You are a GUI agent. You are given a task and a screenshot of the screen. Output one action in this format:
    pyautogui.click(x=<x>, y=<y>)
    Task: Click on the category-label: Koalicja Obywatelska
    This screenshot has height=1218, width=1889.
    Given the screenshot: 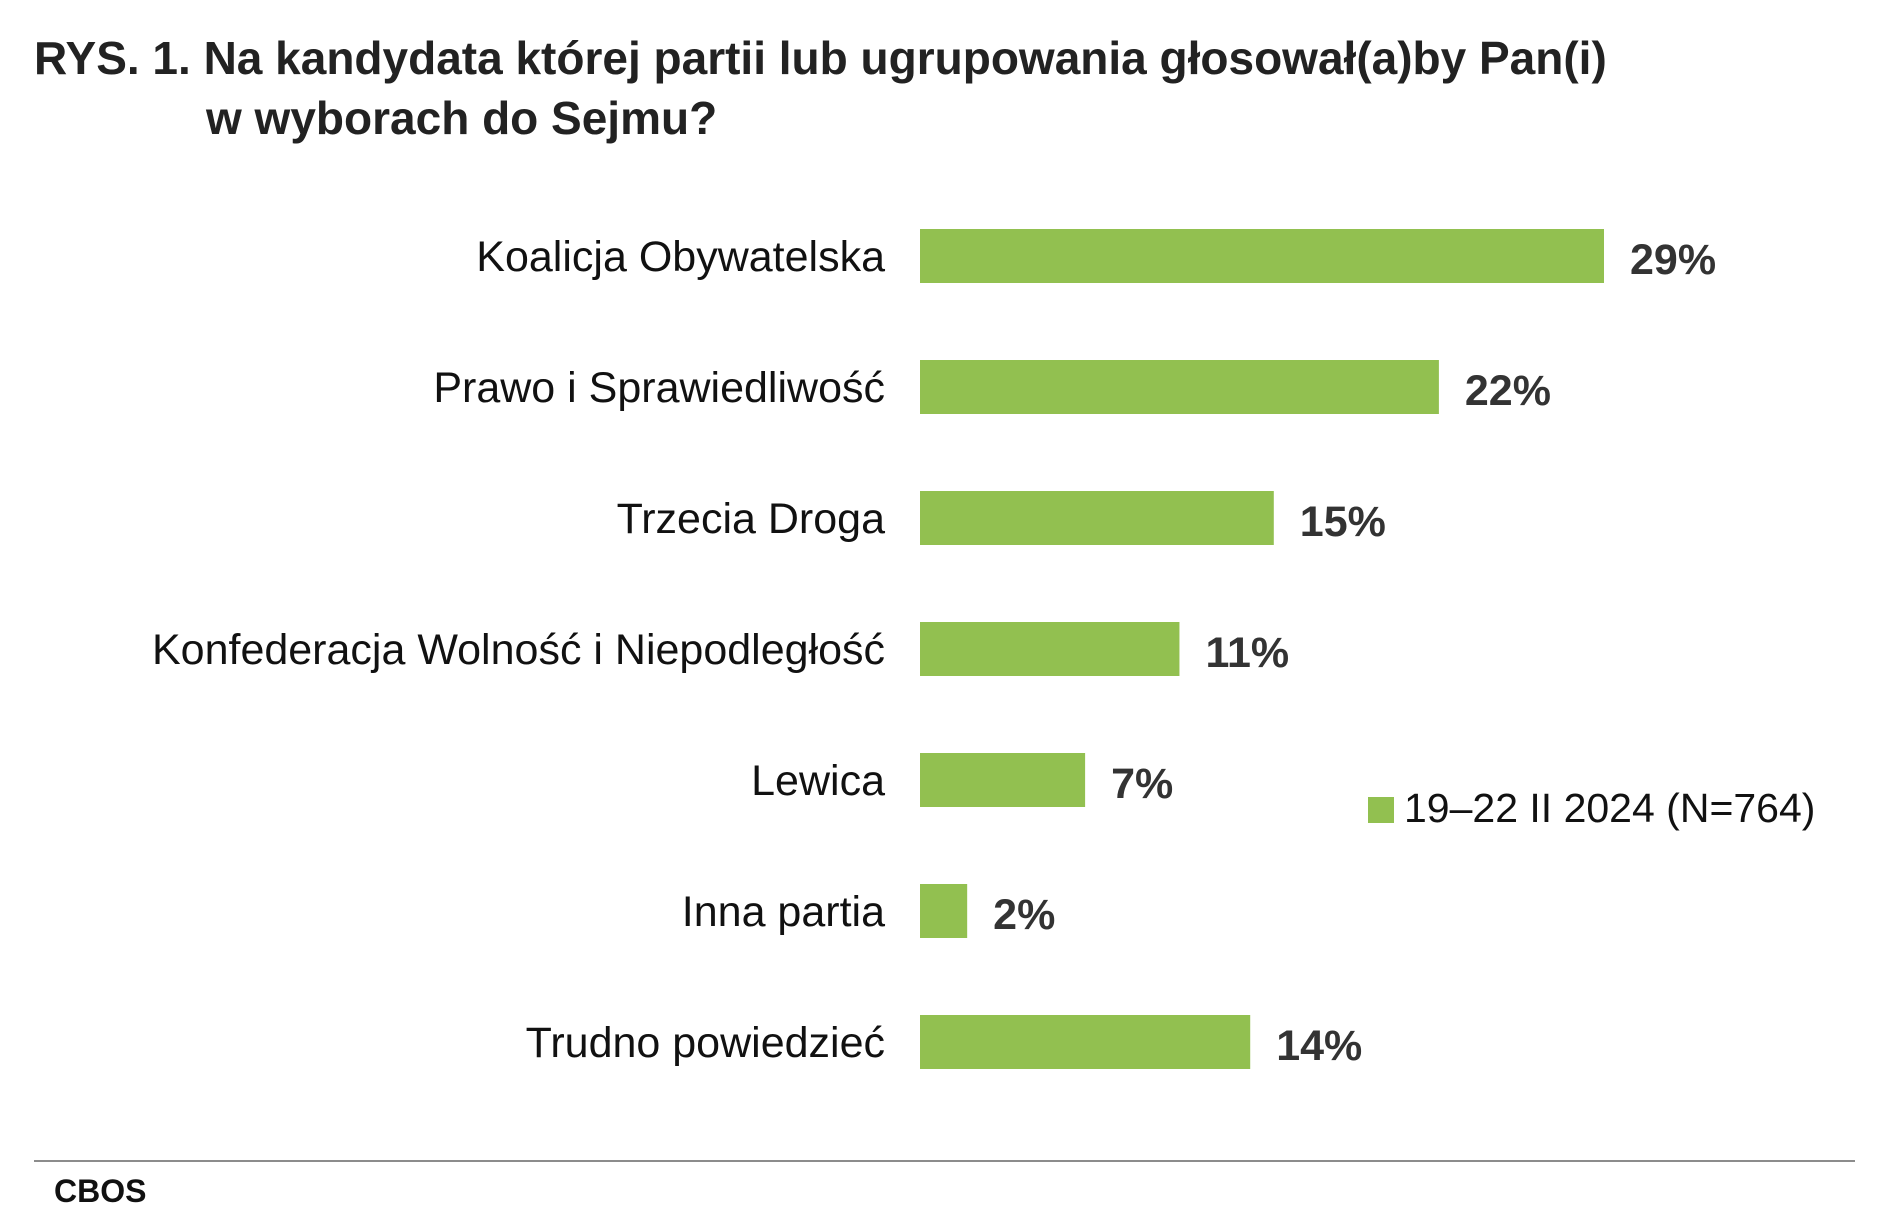 What is the action you would take?
    pyautogui.click(x=680, y=257)
    